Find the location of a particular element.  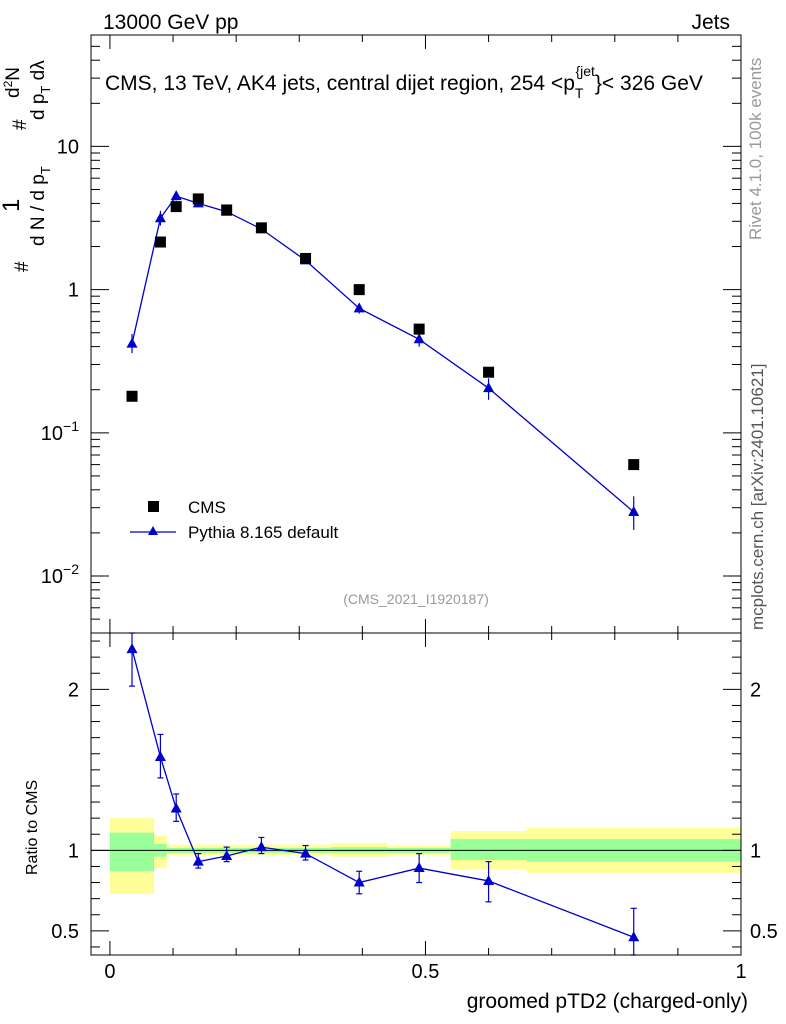

ratio-y-tick-label-left: 2 is located at coordinates (73, 690).